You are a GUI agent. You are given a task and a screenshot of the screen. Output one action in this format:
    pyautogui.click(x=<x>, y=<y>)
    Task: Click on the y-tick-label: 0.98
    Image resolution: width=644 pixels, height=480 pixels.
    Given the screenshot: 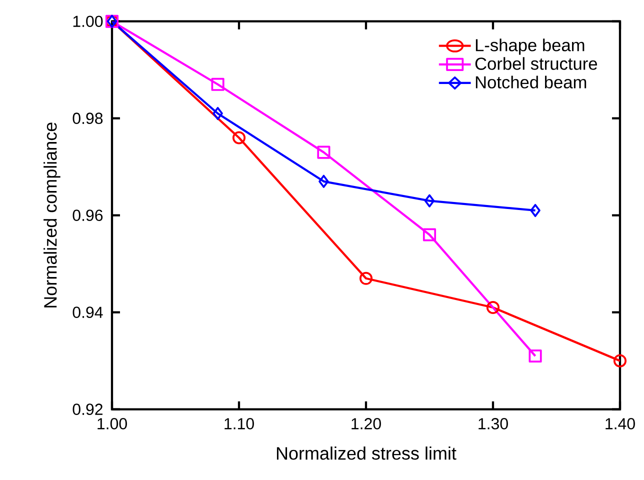 What is the action you would take?
    pyautogui.click(x=87, y=118)
    